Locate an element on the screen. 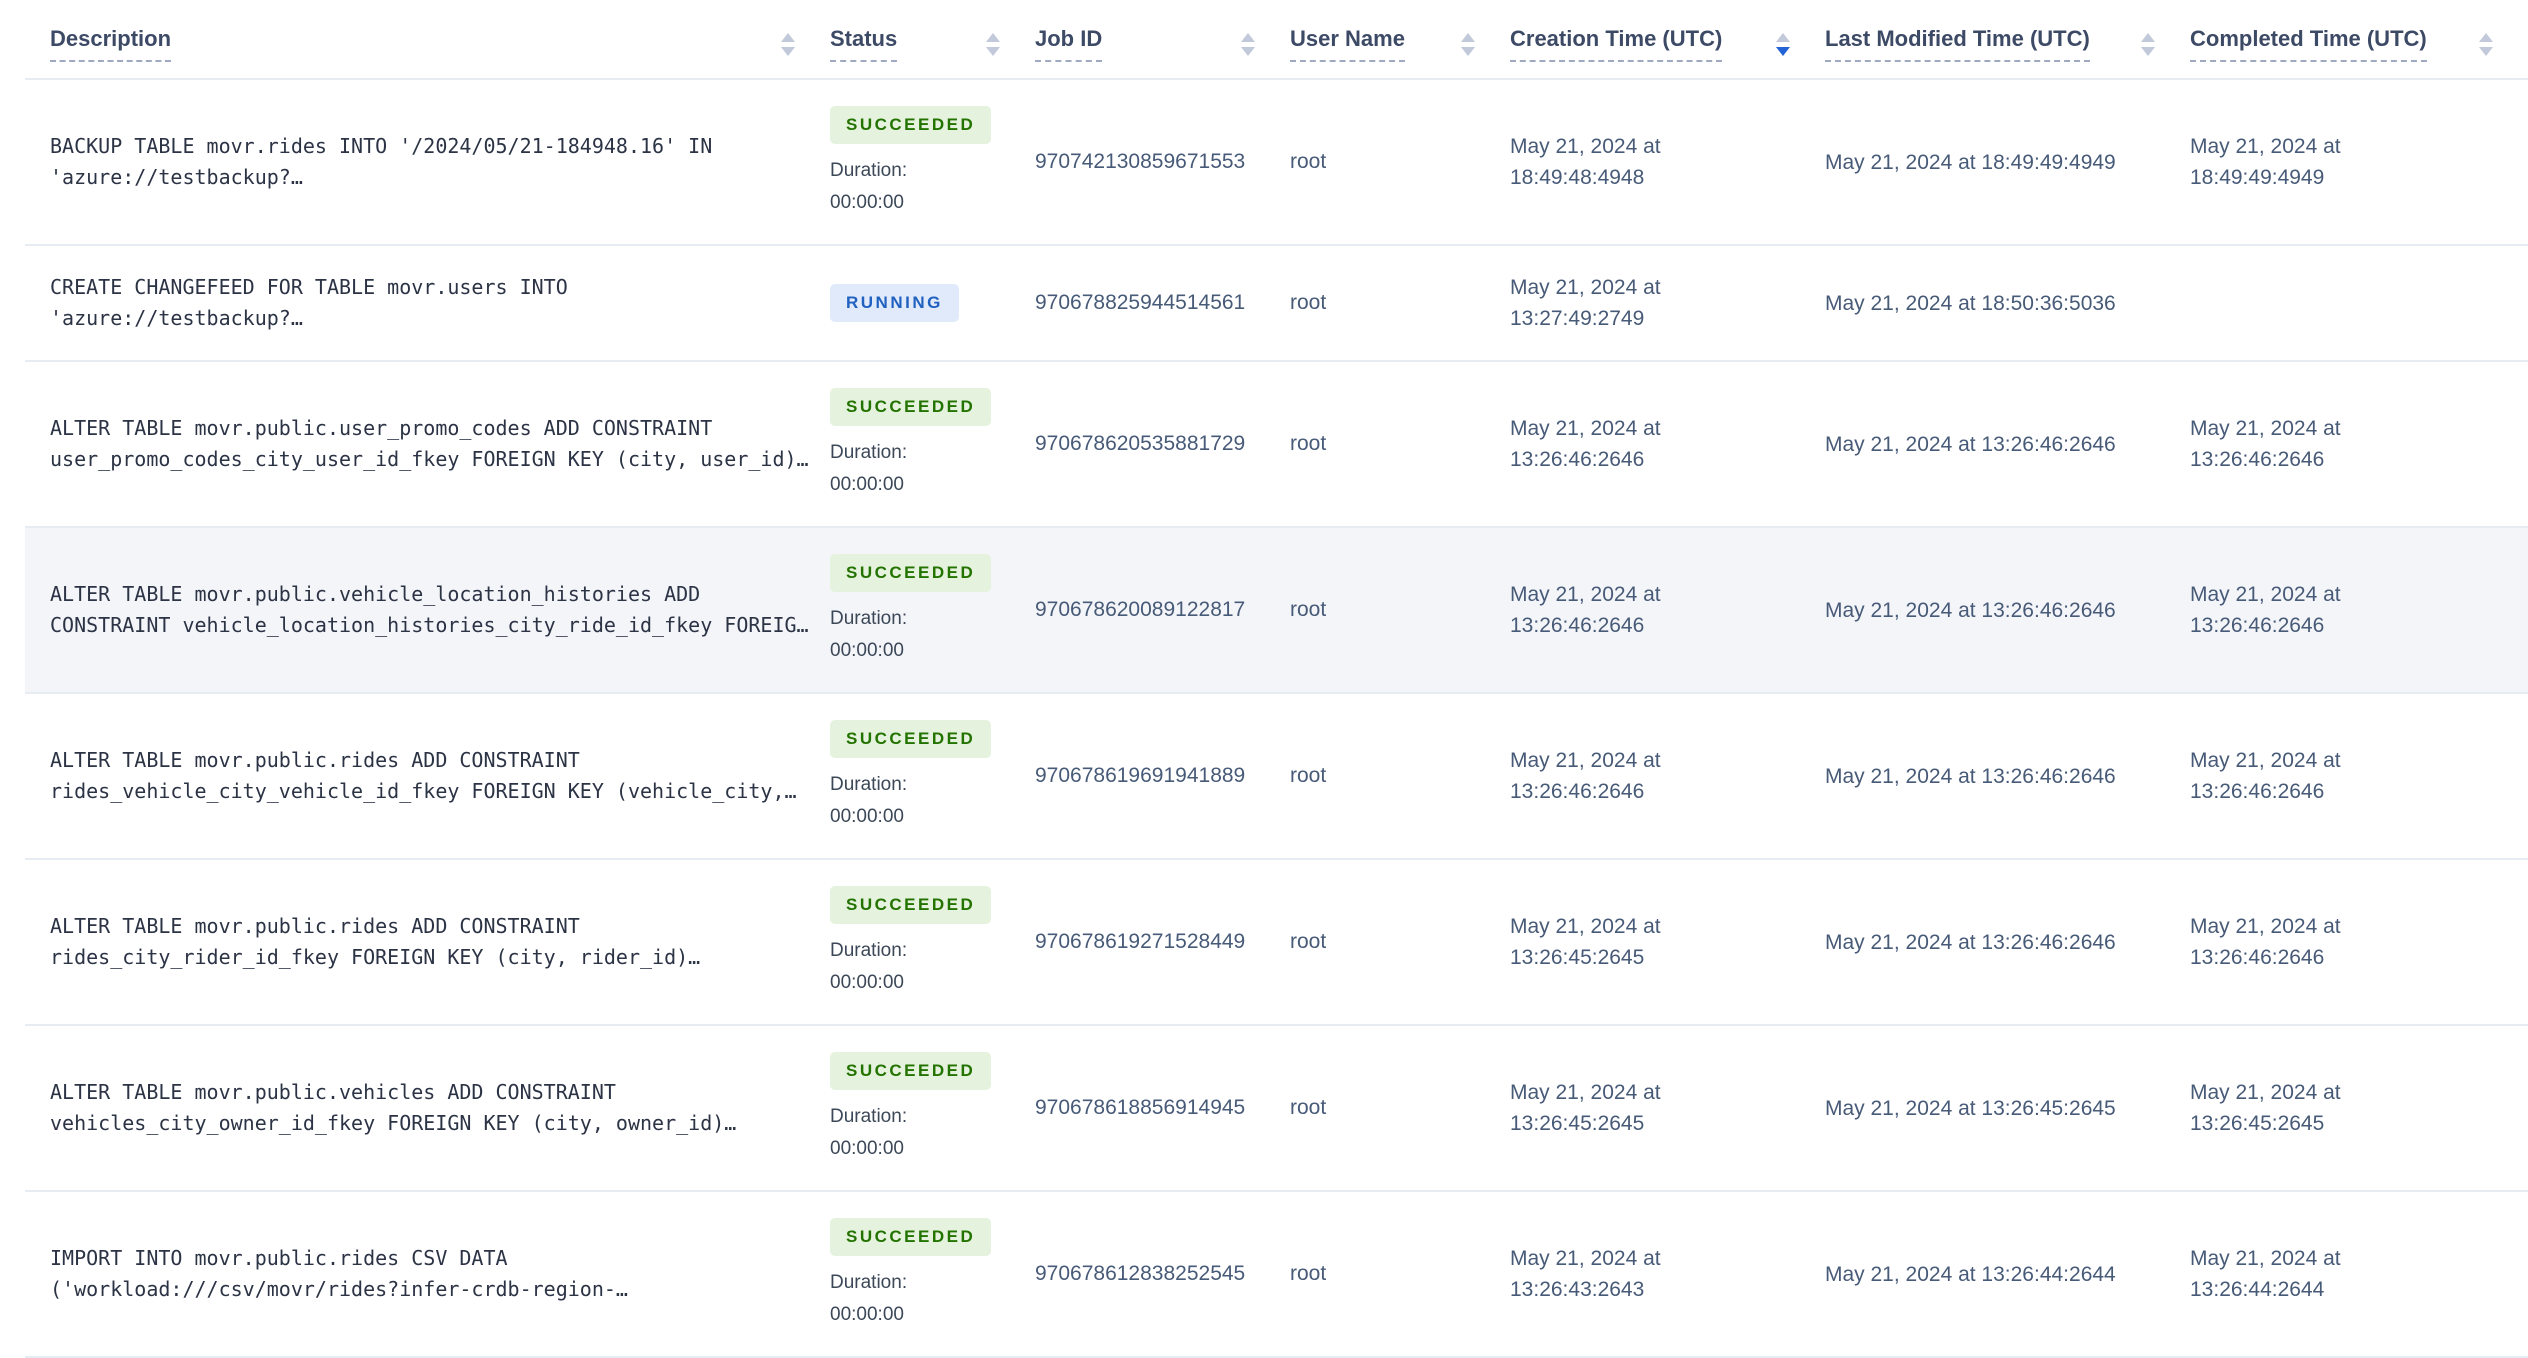 The height and width of the screenshot is (1358, 2528). job-id: 970678618856914945 is located at coordinates (1140, 1107).